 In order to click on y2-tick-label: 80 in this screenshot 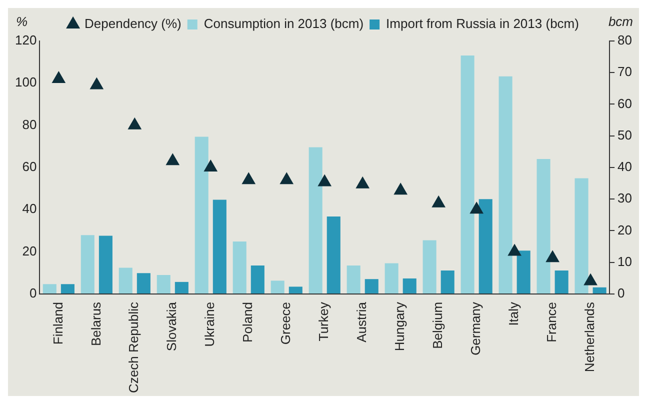, I will do `click(625, 40)`.